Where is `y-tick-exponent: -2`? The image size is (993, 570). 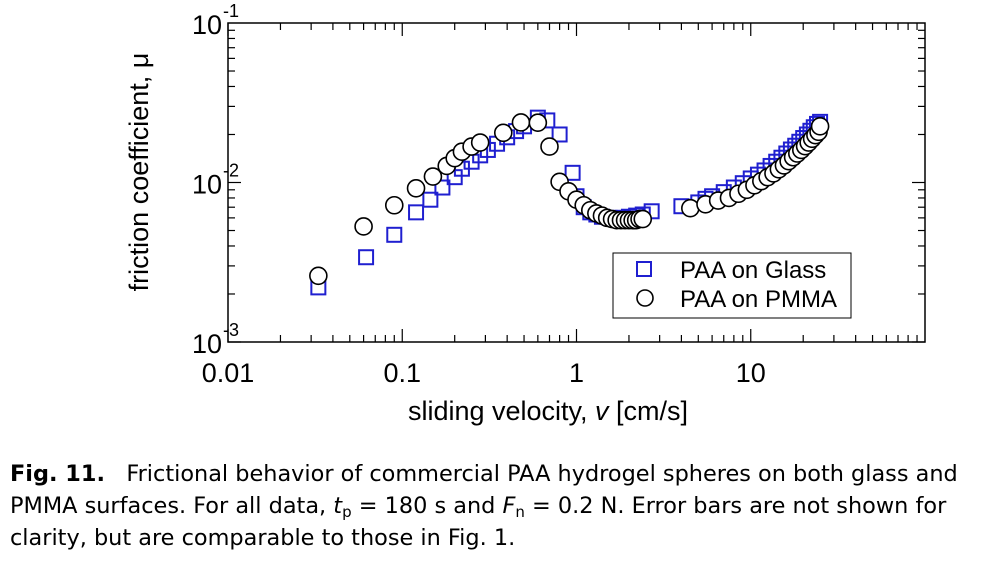
y-tick-exponent: -2 is located at coordinates (231, 171).